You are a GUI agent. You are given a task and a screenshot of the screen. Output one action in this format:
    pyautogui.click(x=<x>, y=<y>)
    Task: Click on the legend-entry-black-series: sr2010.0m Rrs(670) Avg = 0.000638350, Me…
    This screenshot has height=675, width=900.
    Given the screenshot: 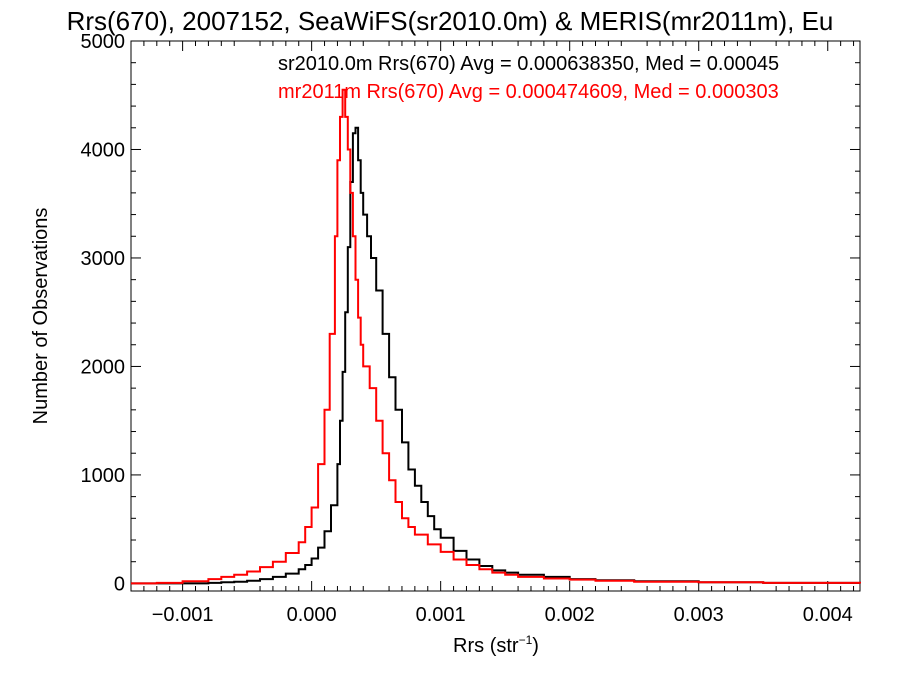 What is the action you would take?
    pyautogui.click(x=528, y=64)
    